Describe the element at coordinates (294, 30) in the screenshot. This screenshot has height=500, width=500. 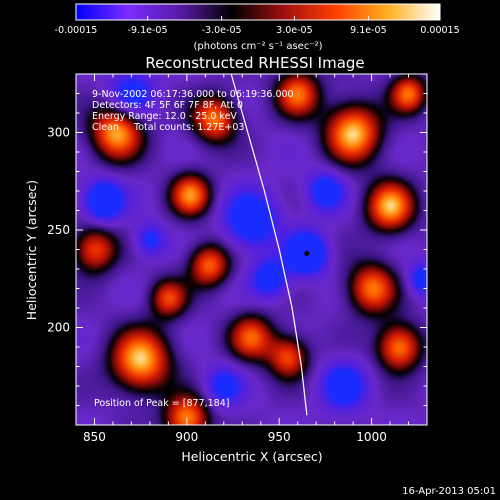
I see `colorbar-tick-label: 3.0e-05` at that location.